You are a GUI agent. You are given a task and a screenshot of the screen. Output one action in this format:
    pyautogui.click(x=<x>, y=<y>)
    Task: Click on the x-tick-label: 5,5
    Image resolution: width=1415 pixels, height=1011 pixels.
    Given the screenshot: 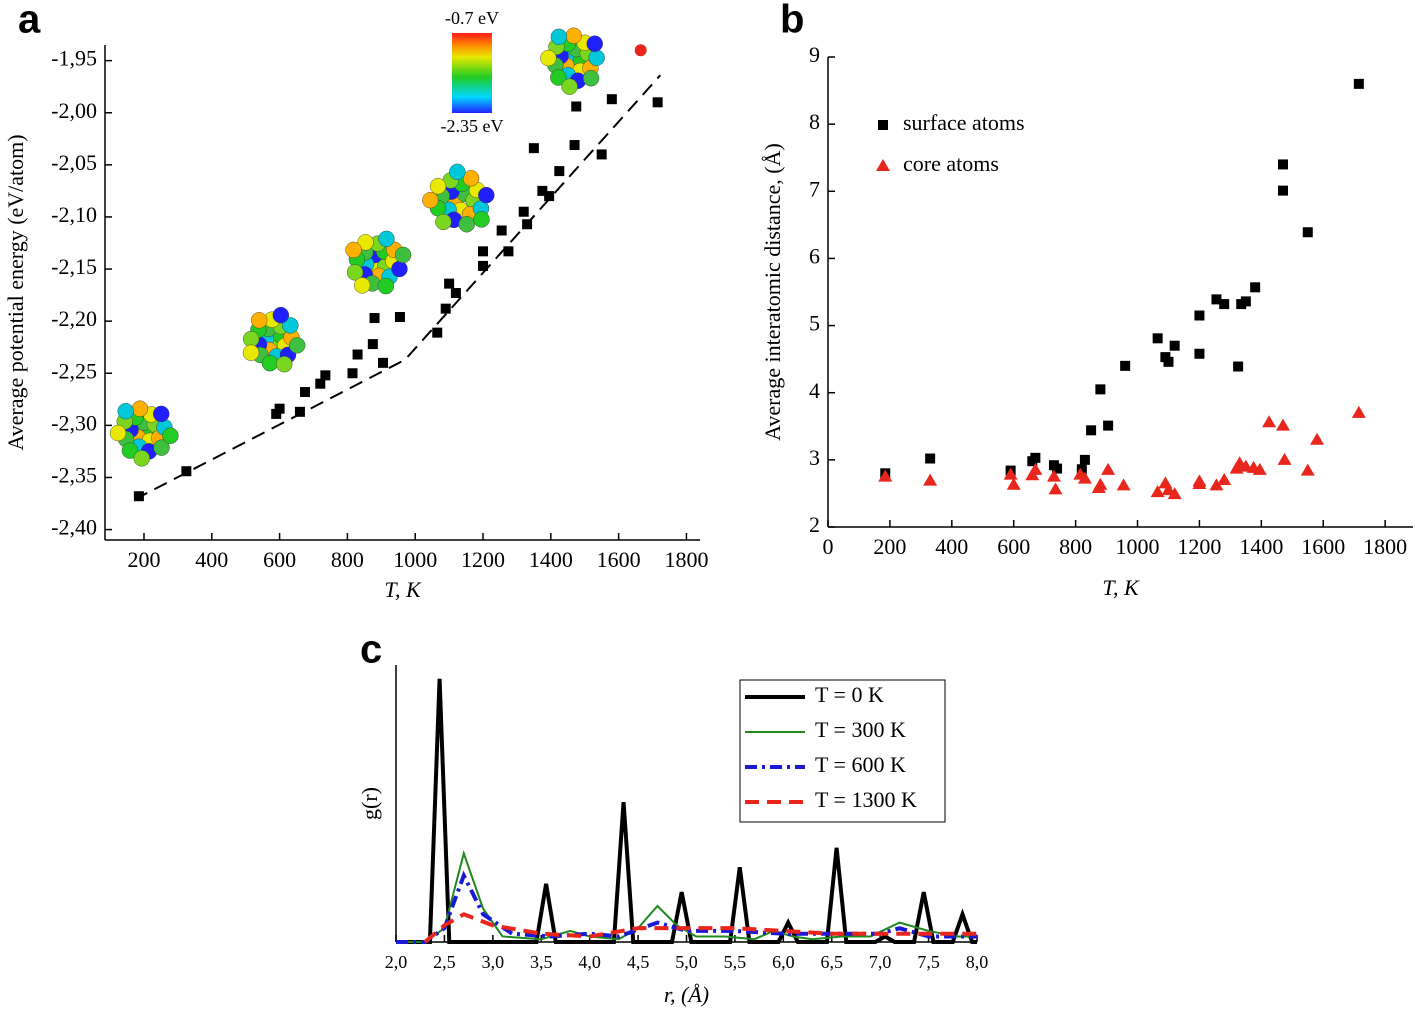 What is the action you would take?
    pyautogui.click(x=735, y=962)
    